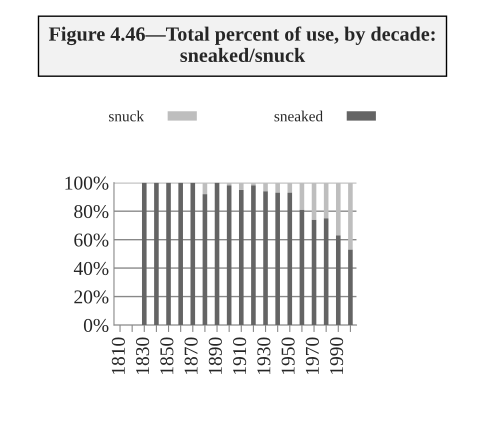 Image resolution: width=485 pixels, height=421 pixels. Describe the element at coordinates (337, 356) in the screenshot. I see `x-tick-label: 1990` at that location.